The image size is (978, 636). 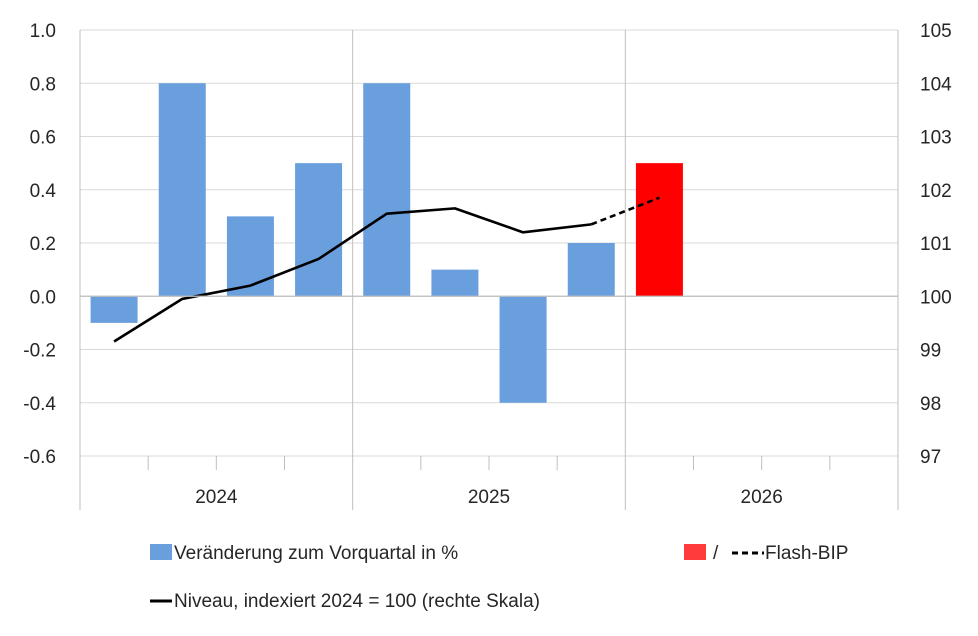 I want to click on y-tick-label: 0.6, so click(x=43, y=138).